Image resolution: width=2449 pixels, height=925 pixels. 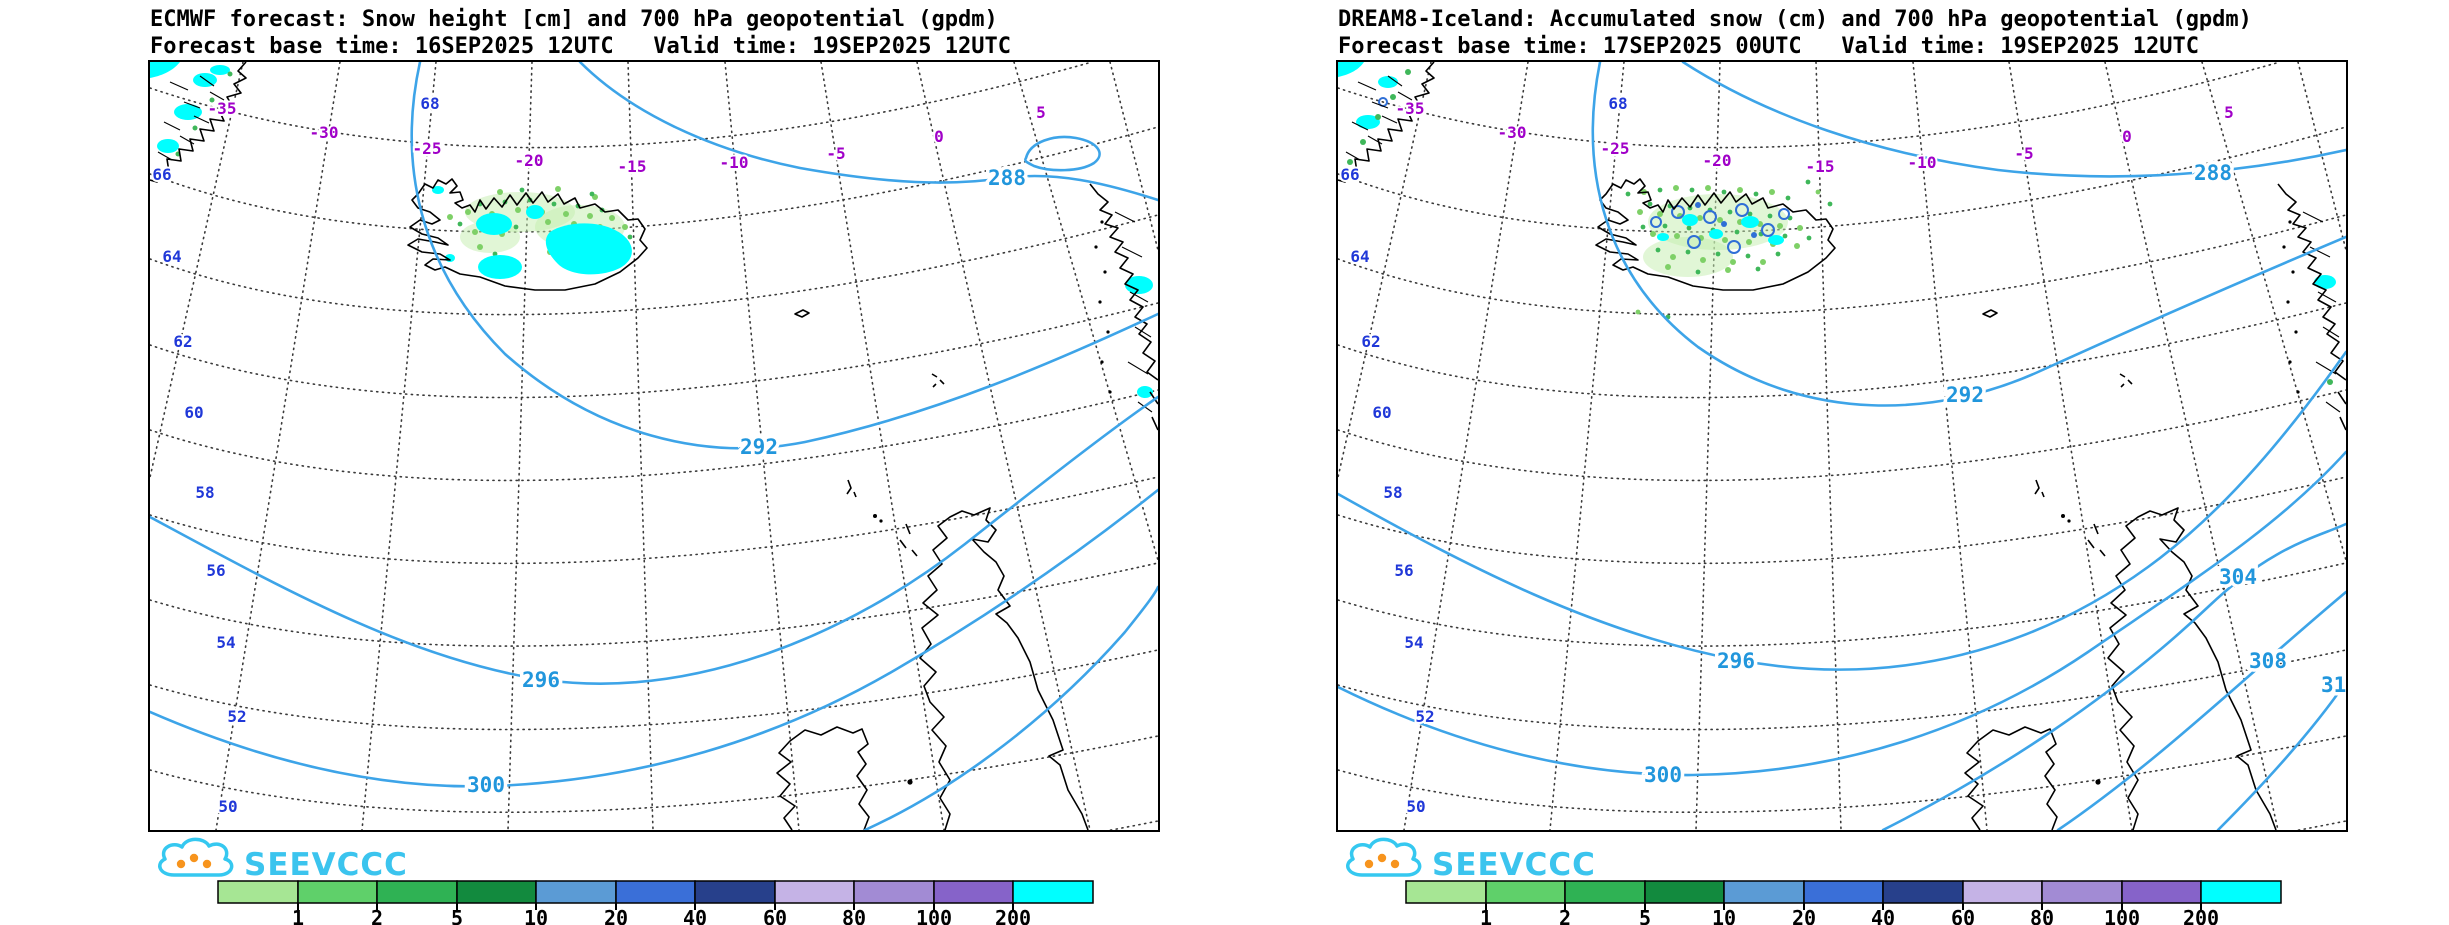 What do you see at coordinates (2268, 661) in the screenshot?
I see `contour-label-308: 308` at bounding box center [2268, 661].